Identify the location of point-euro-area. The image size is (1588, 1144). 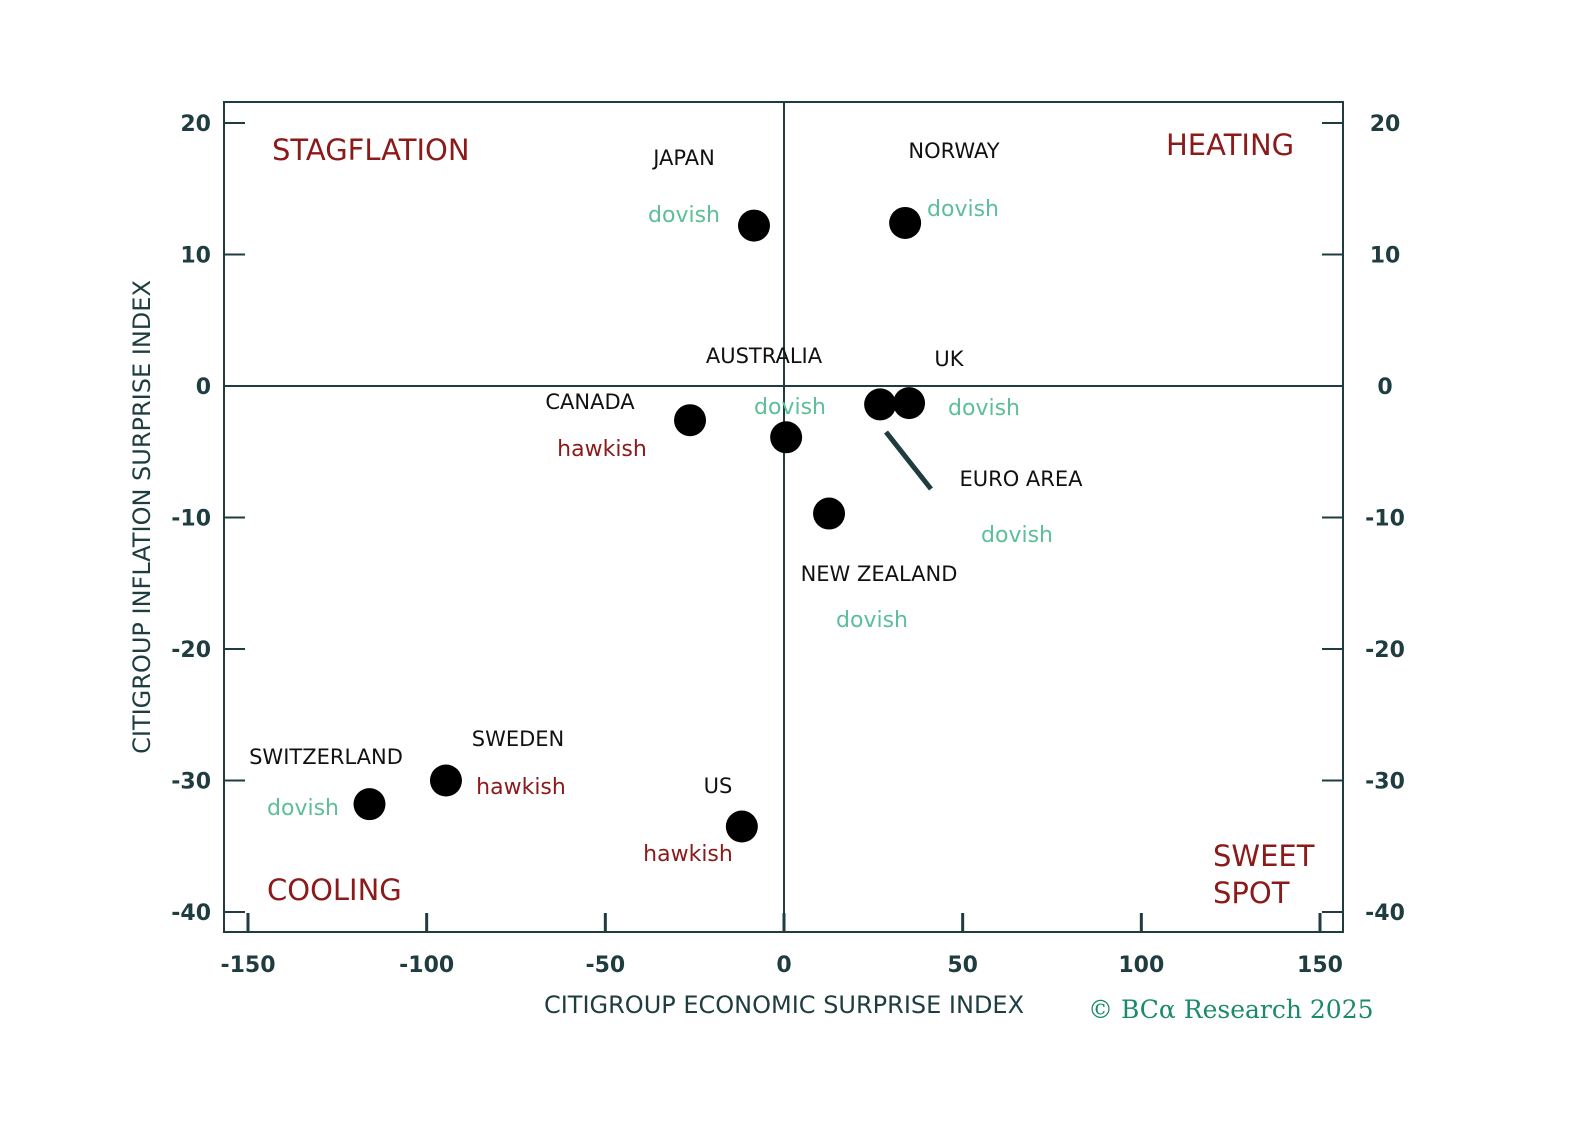
(880, 404).